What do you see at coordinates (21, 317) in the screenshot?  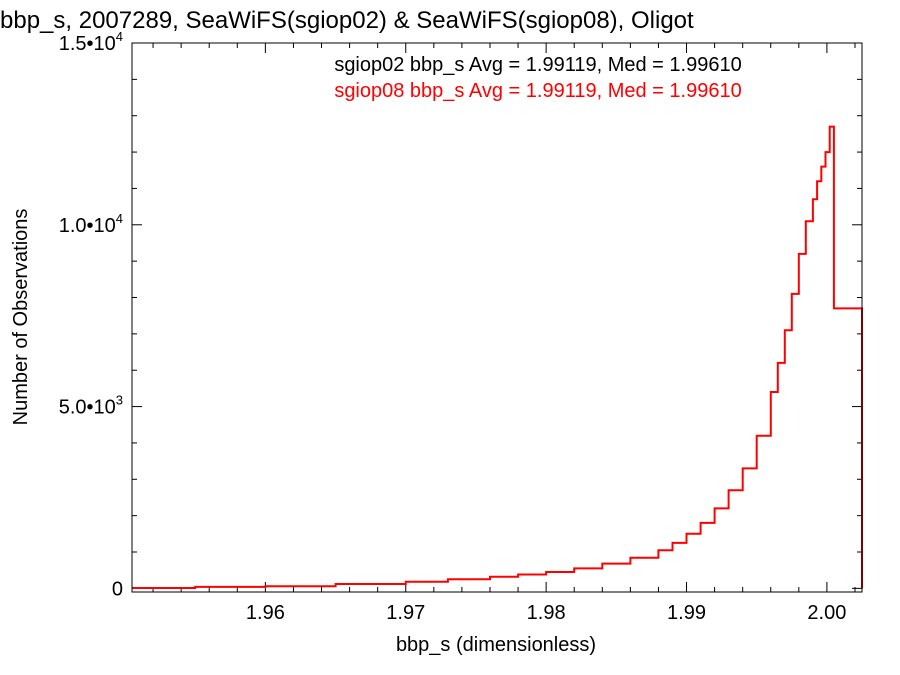 I see `y-axis-label: Number of Observations` at bounding box center [21, 317].